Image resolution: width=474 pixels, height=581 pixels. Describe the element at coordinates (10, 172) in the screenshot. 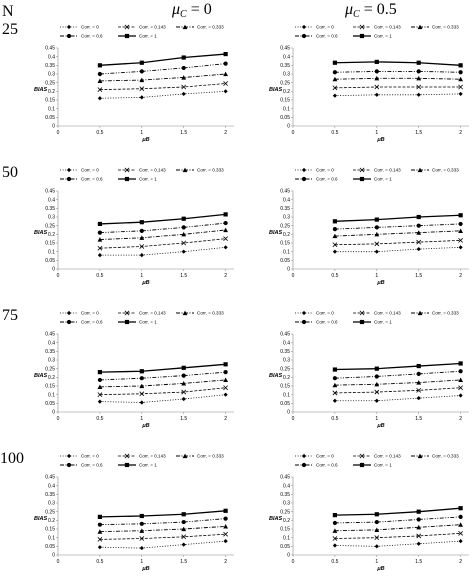

I see `row-label-n-50: 50` at that location.